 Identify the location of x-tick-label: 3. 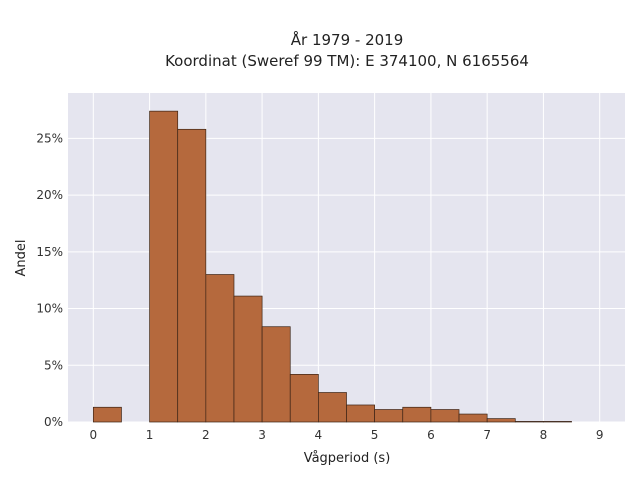
(262, 435).